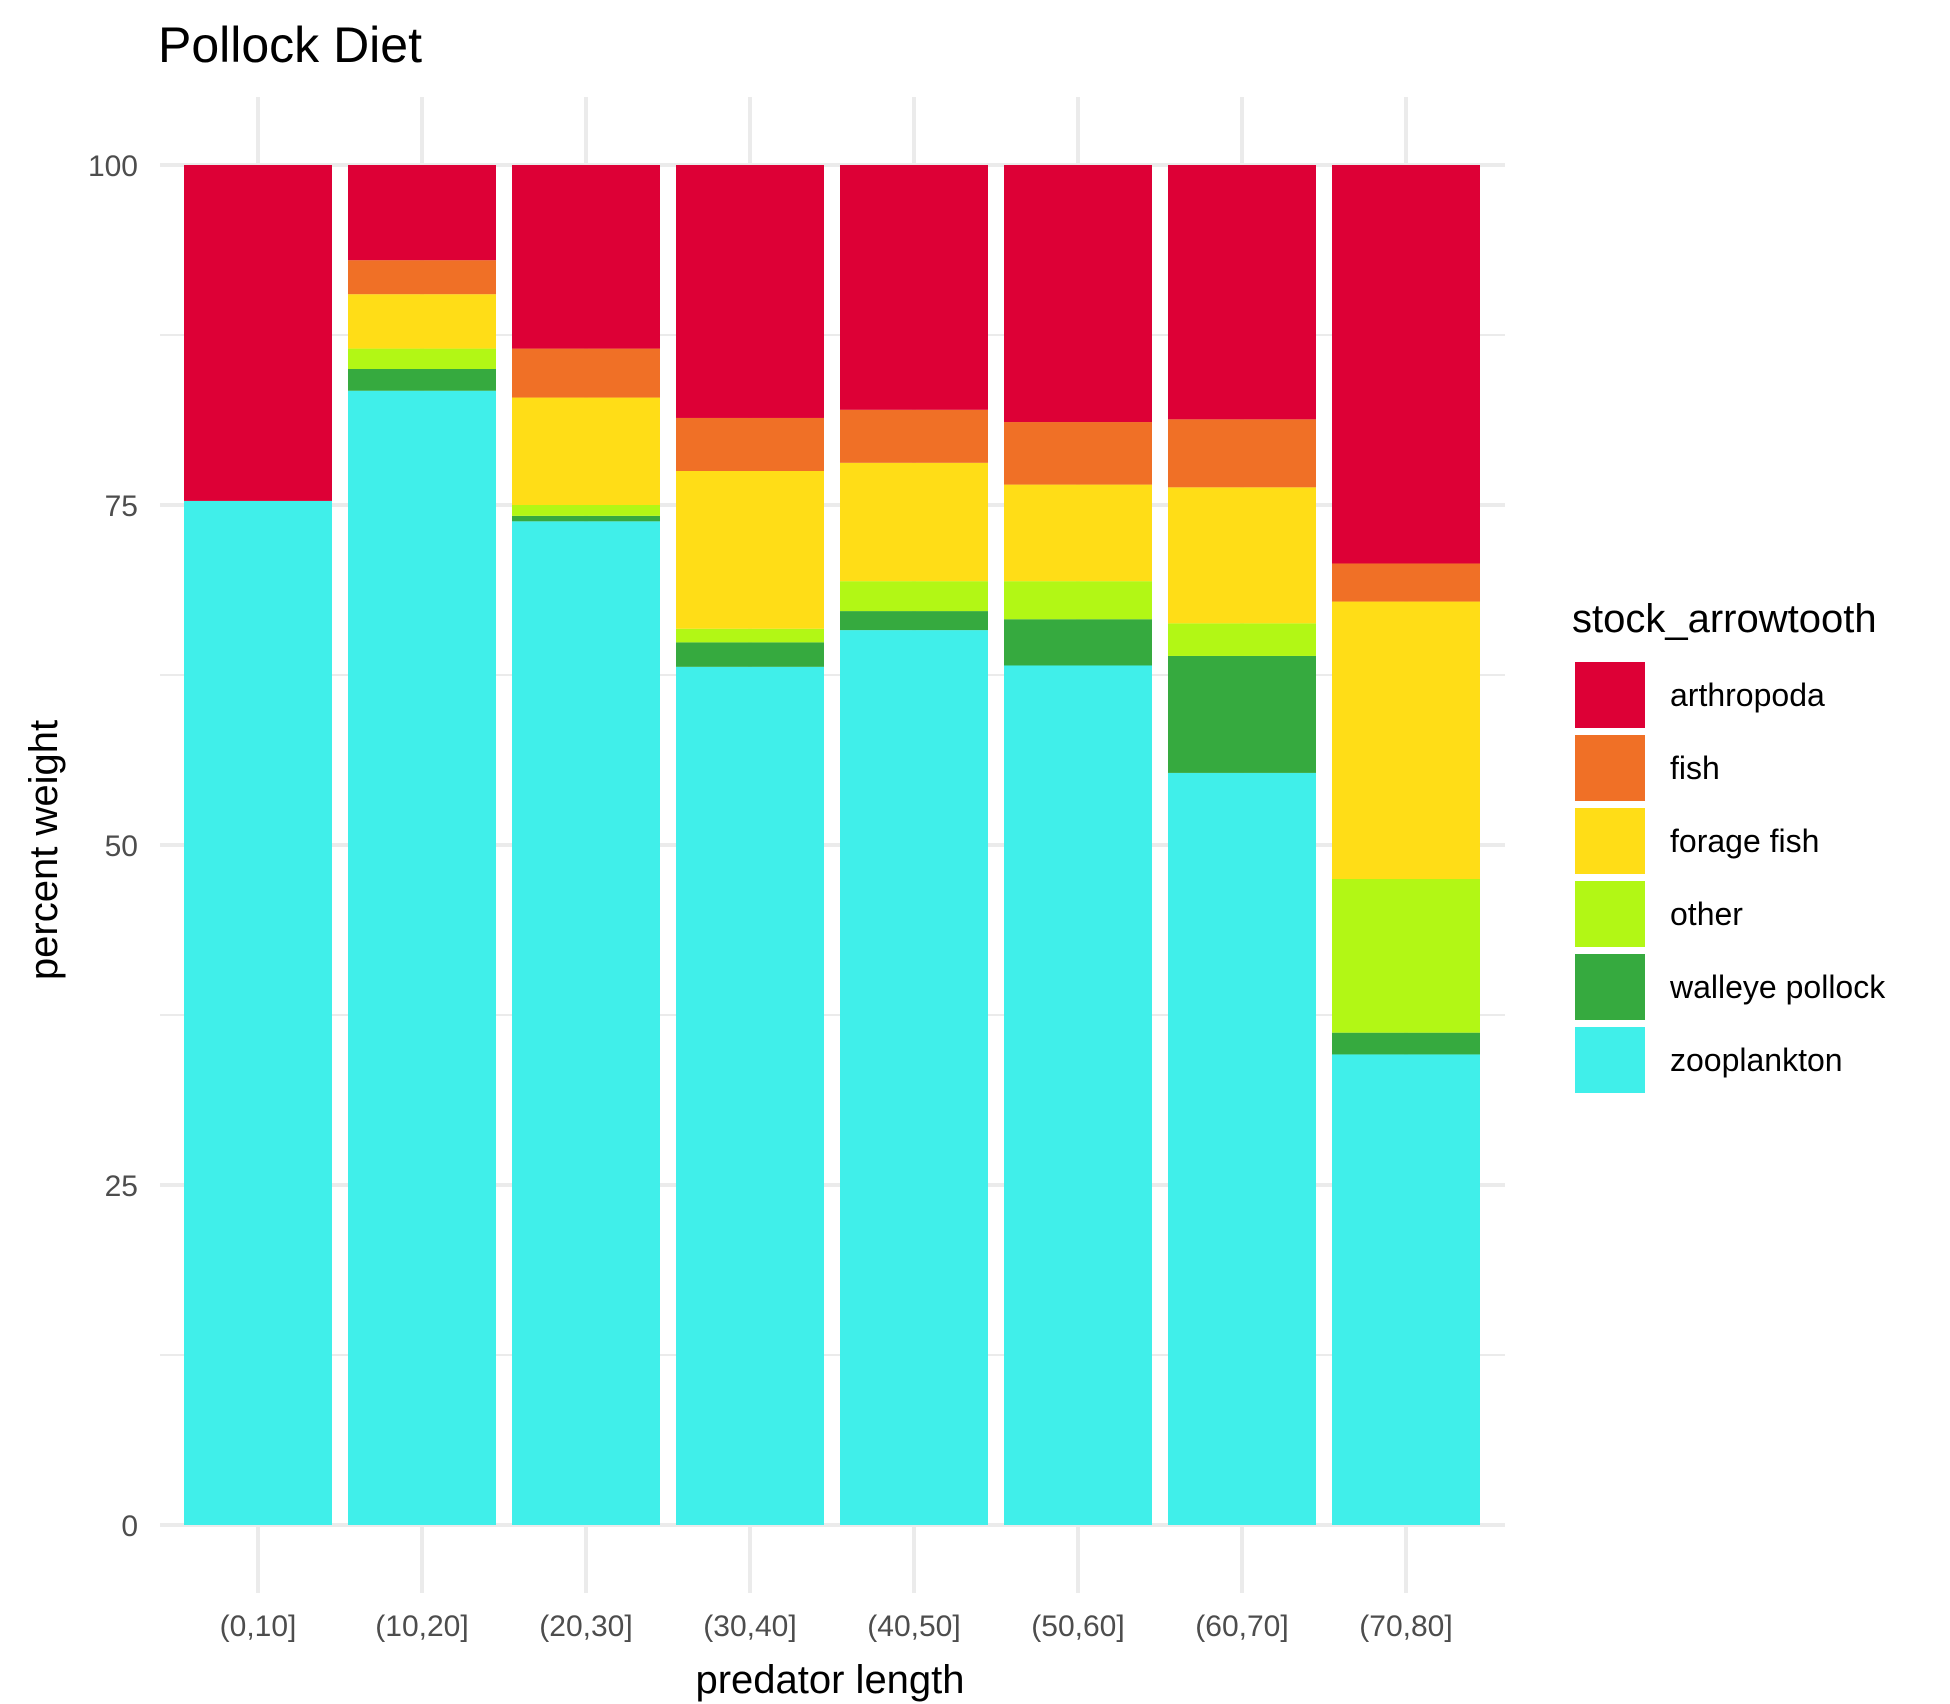 This screenshot has width=1950, height=1704. I want to click on x-tick-label: (40,50], so click(913, 1626).